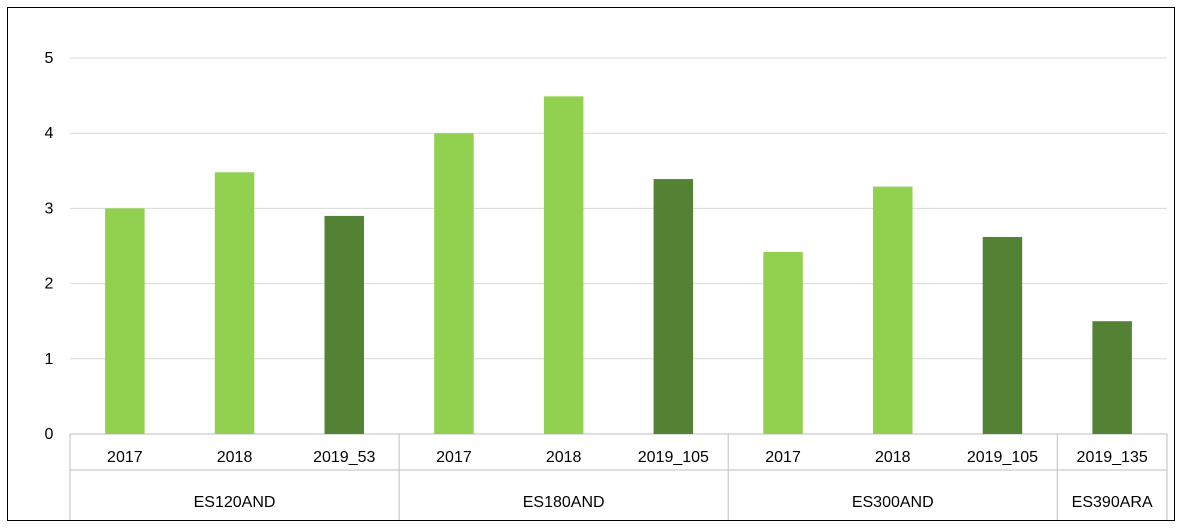 This screenshot has height=530, width=1184. Describe the element at coordinates (49, 359) in the screenshot. I see `y-tick-label: 1` at that location.